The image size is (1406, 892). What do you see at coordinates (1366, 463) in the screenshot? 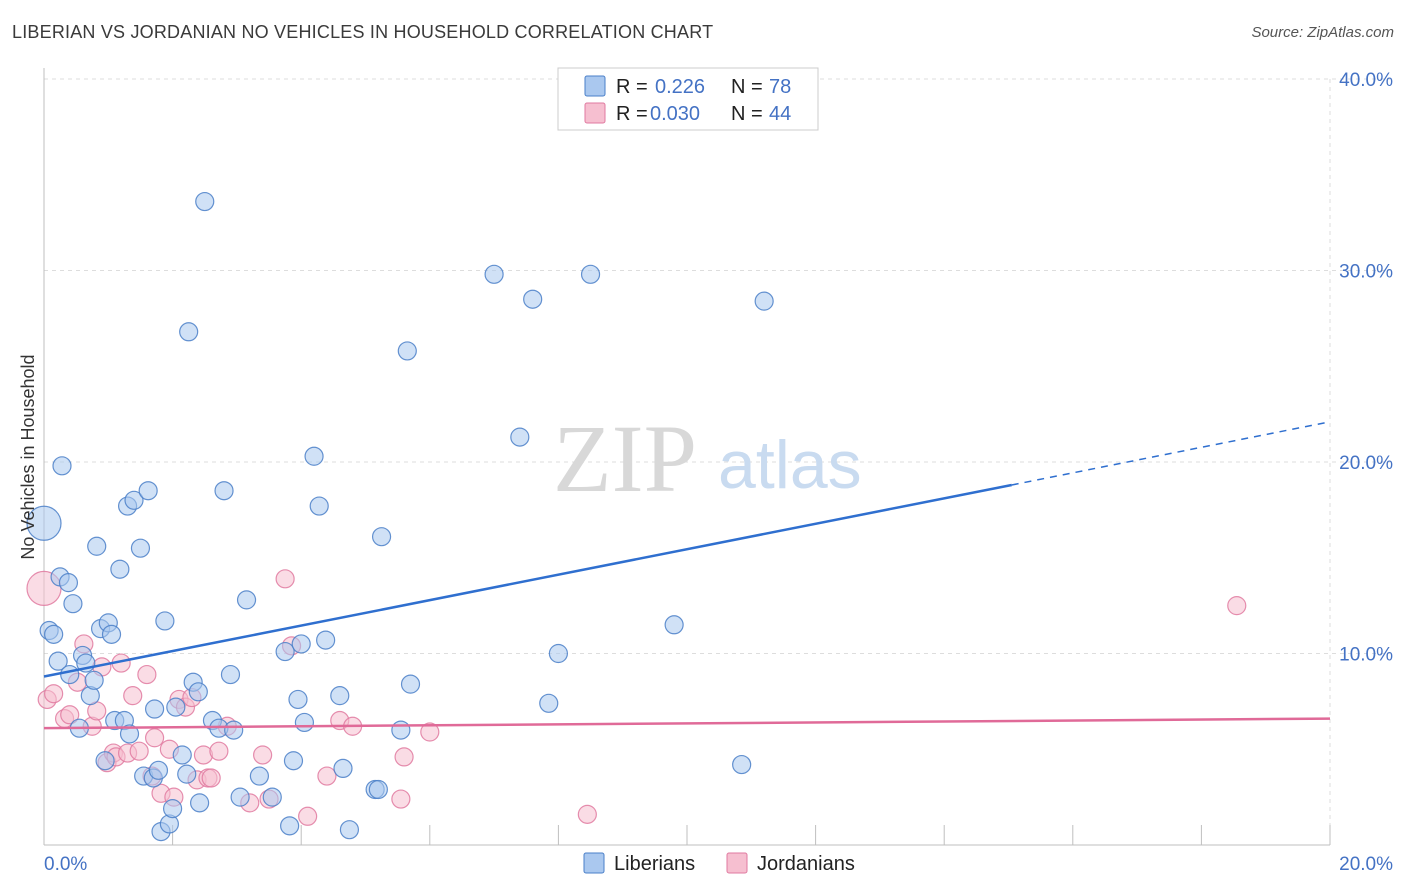
I see `y-tick-label-1: 20.0%` at bounding box center [1366, 463].